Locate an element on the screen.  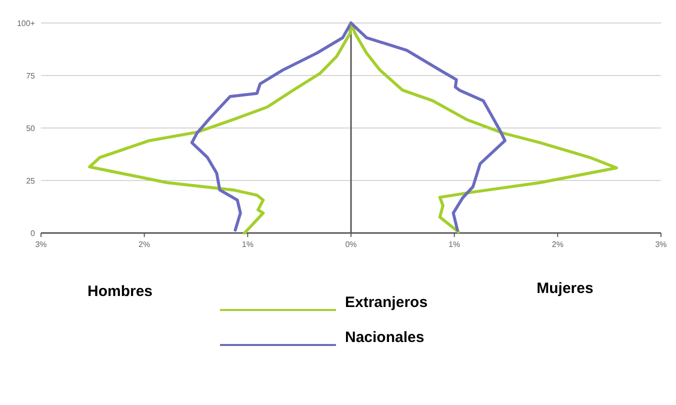
x-tick-label: 0% is located at coordinates (351, 244).